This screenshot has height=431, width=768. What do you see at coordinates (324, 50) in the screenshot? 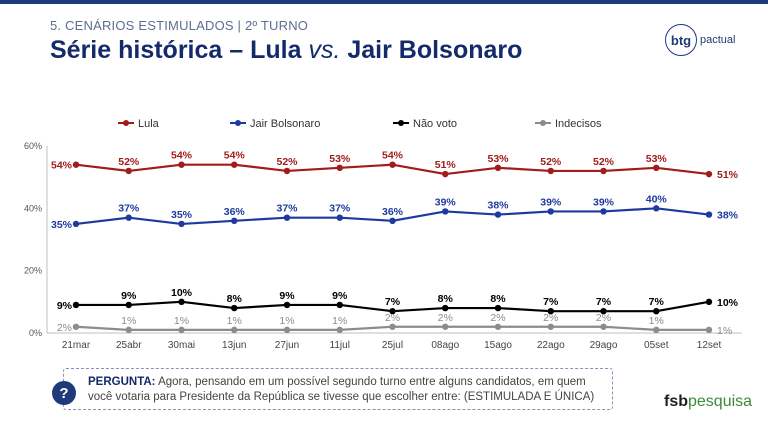
I see `title-vs: vs.` at bounding box center [324, 50].